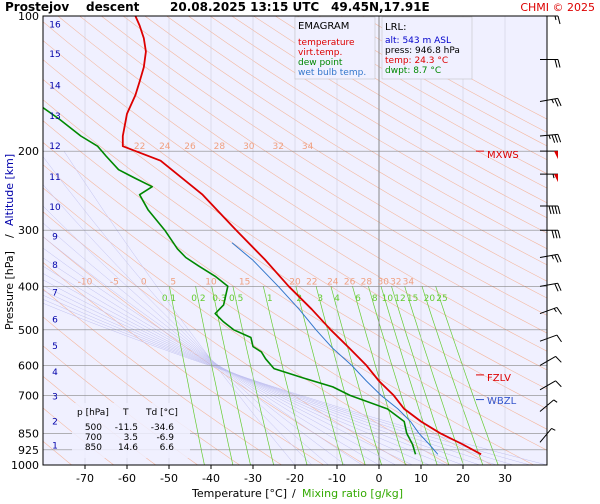  What do you see at coordinates (388, 299) in the screenshot?
I see `mixing-ratio-label: 10` at bounding box center [388, 299].